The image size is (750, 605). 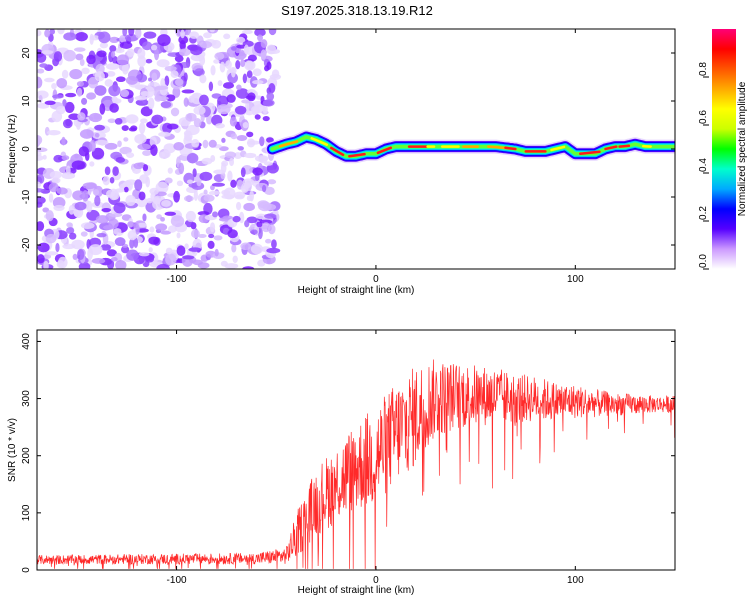 What do you see at coordinates (26, 244) in the screenshot?
I see `y-tick-label: -20` at bounding box center [26, 244].